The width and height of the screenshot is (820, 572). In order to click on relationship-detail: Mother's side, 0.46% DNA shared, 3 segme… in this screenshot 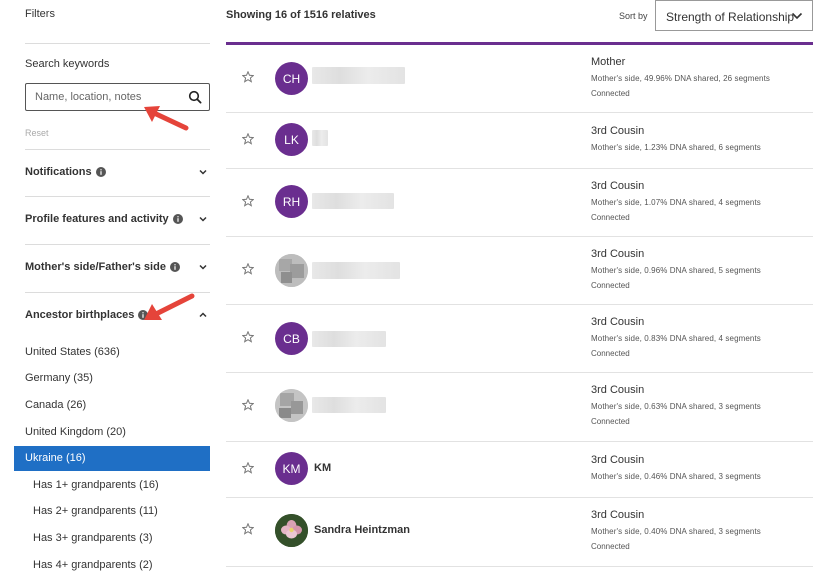, I will do `click(676, 476)`.